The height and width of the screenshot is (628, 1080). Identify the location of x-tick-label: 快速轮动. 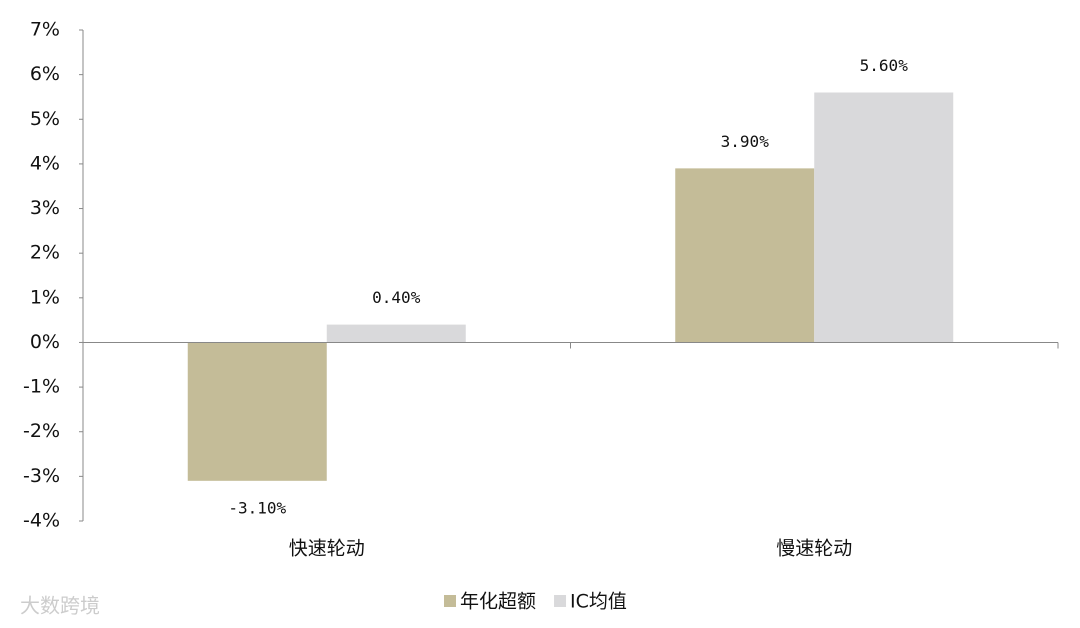
(327, 549).